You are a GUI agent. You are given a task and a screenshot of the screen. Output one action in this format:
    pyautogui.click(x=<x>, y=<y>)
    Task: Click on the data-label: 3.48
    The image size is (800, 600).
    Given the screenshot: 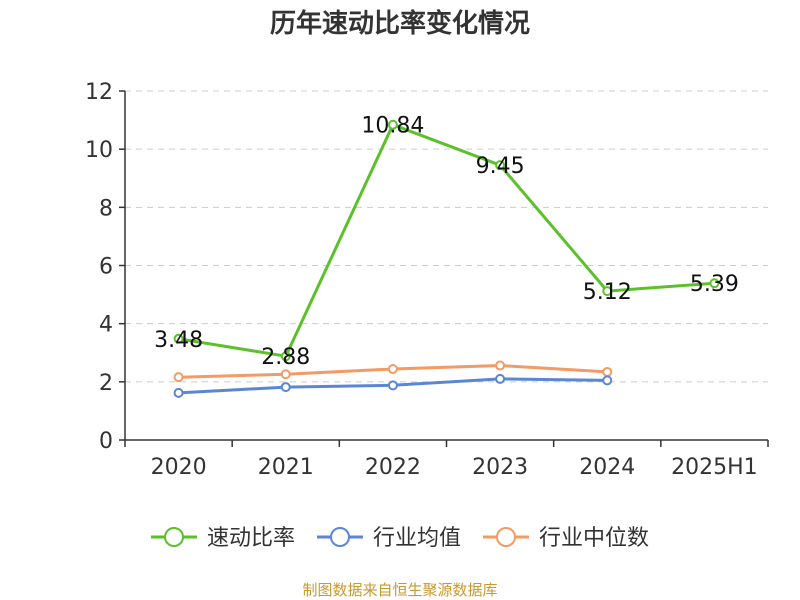 What is the action you would take?
    pyautogui.click(x=178, y=340)
    